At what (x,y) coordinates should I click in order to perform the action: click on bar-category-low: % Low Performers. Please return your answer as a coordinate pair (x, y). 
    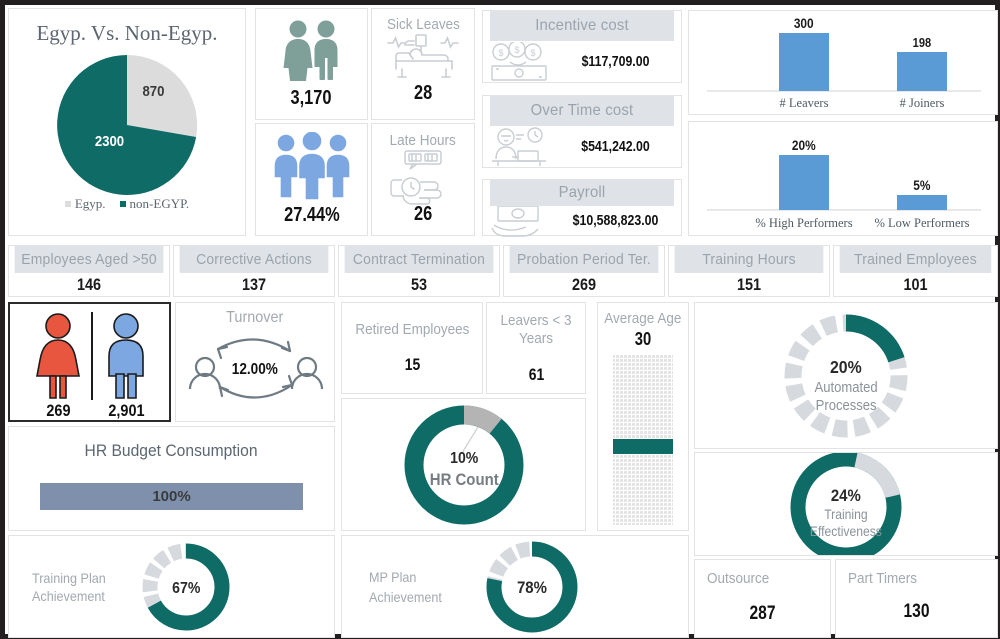
    Looking at the image, I should click on (921, 223).